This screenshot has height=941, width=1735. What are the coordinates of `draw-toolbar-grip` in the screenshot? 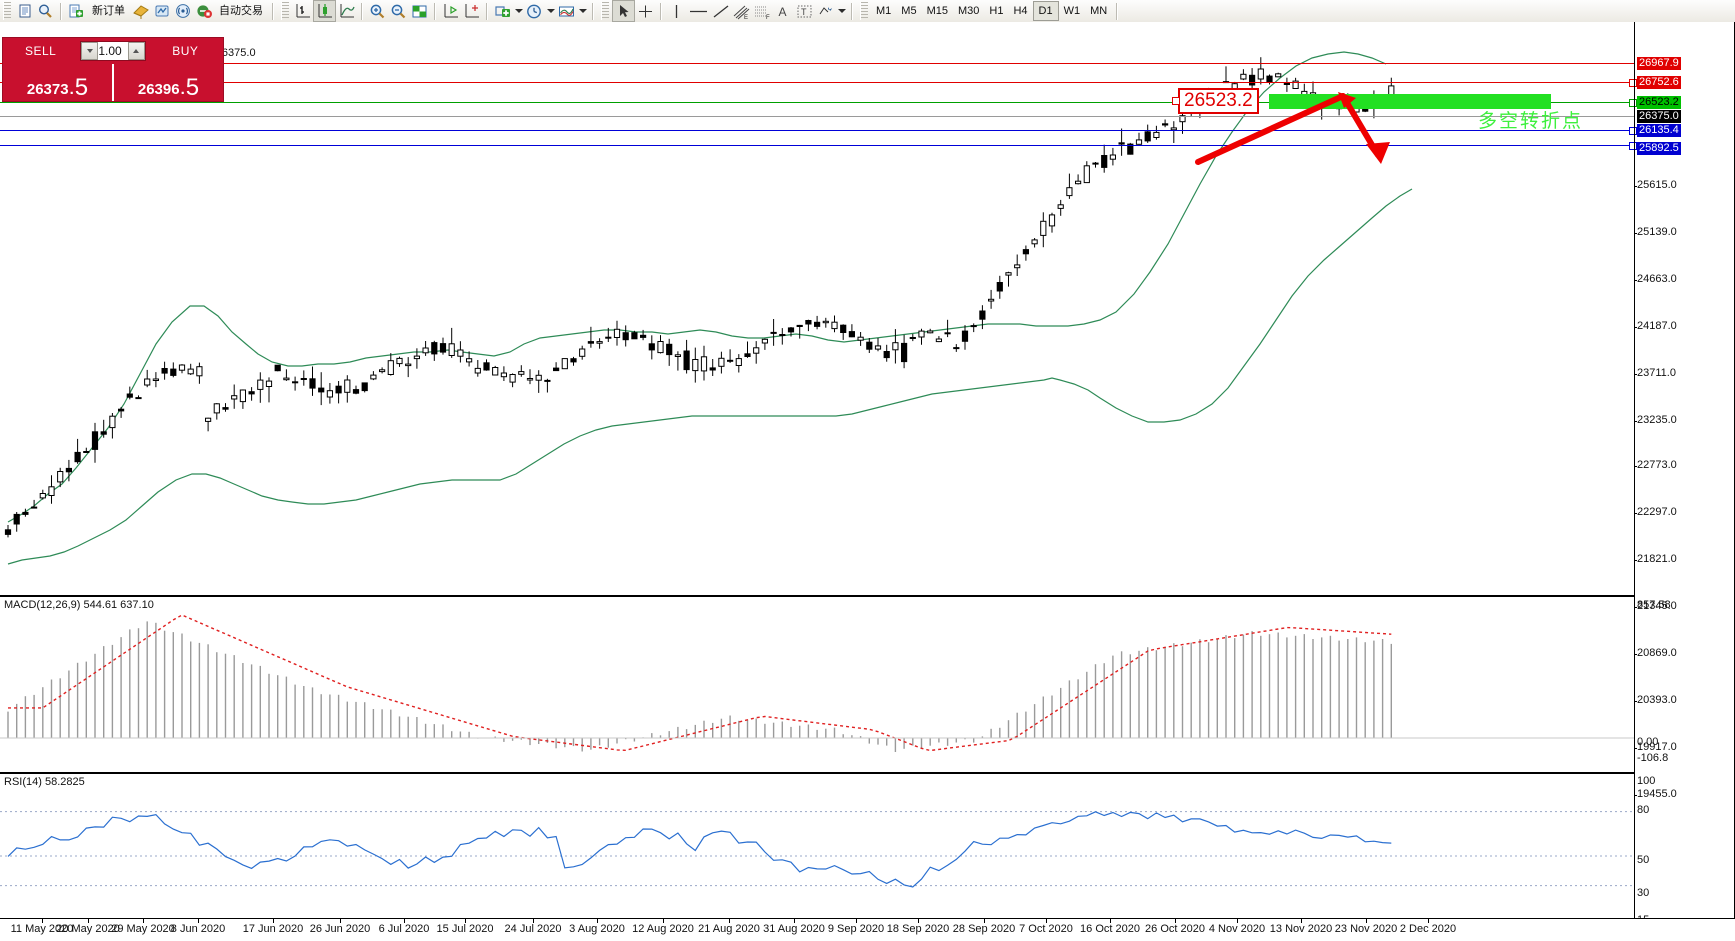 It's located at (605, 11).